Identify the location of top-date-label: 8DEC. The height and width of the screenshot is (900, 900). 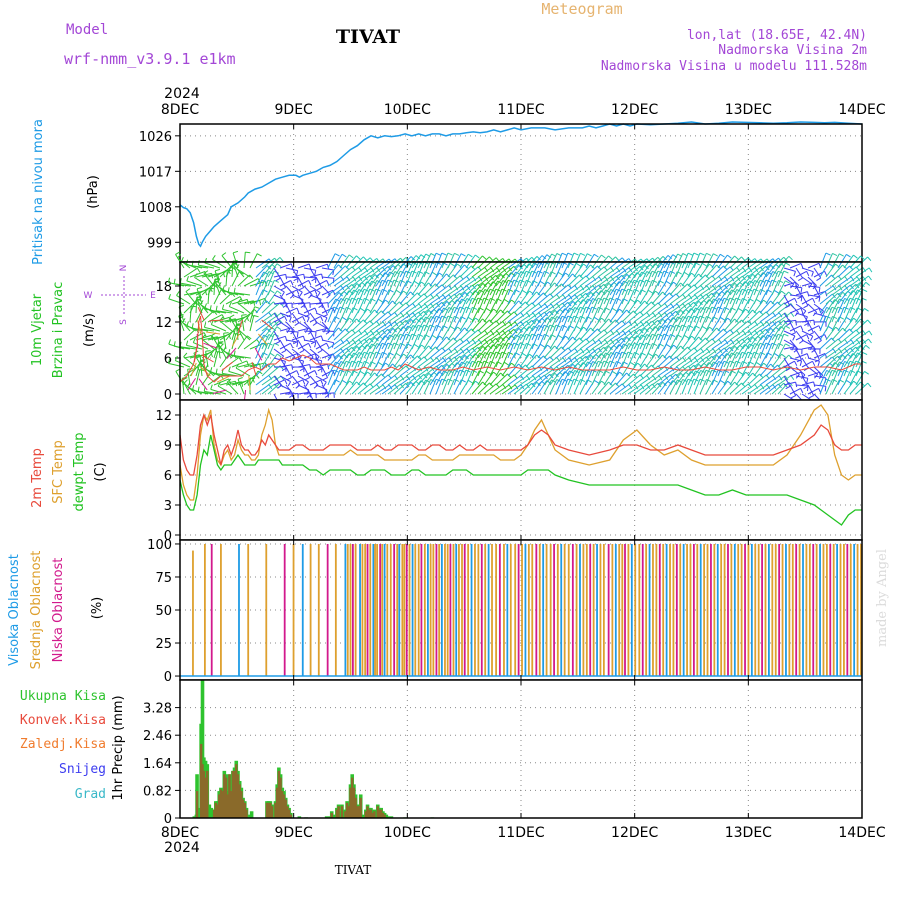
(180, 110).